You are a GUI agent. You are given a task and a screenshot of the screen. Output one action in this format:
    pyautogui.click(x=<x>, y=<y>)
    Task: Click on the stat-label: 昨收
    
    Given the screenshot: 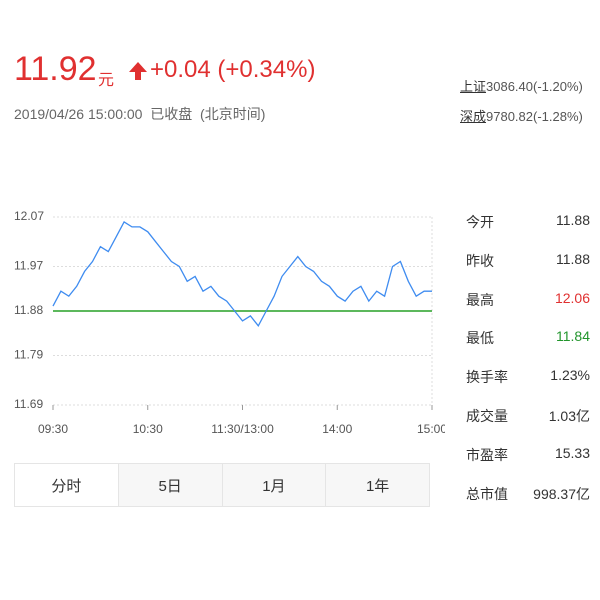 What is the action you would take?
    pyautogui.click(x=480, y=260)
    